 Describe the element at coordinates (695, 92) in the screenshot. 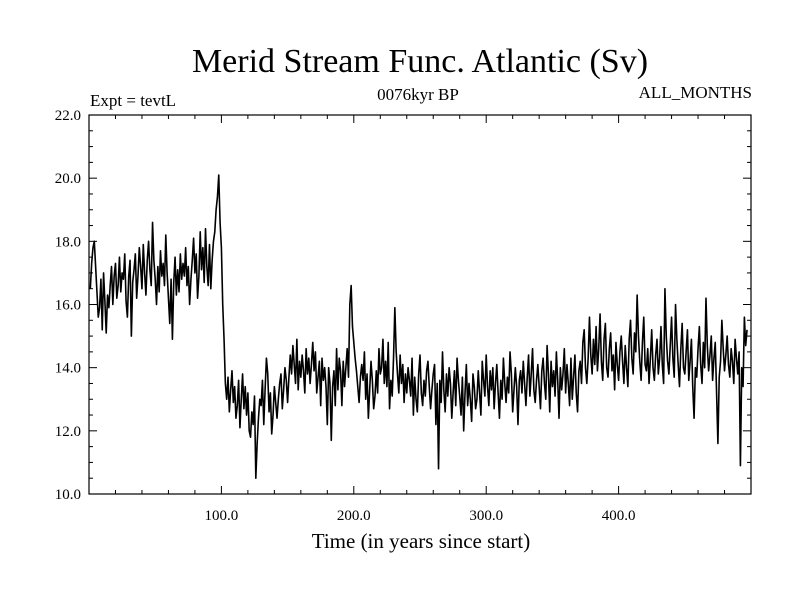

I see `chart-subtitle-right: ALL_MONTHS` at that location.